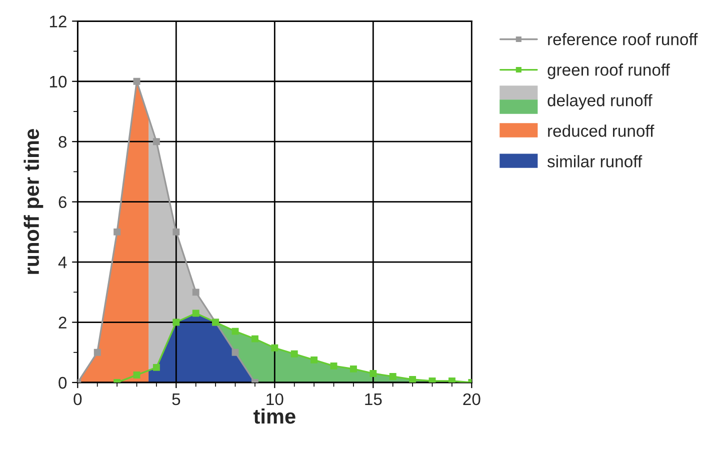 Image resolution: width=719 pixels, height=450 pixels. What do you see at coordinates (62, 202) in the screenshot?
I see `y-tick-label: 6` at bounding box center [62, 202].